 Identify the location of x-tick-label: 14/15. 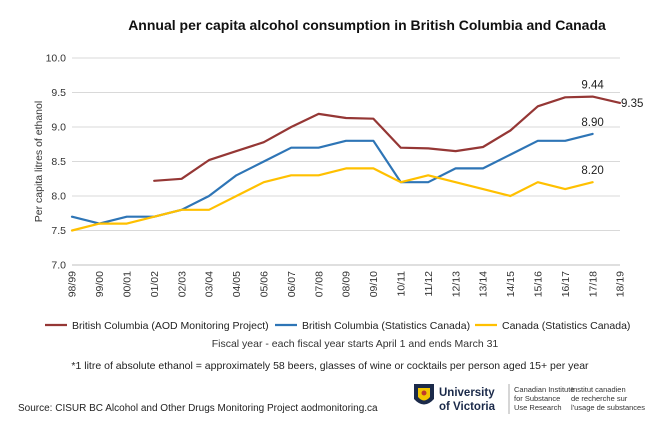
(511, 284).